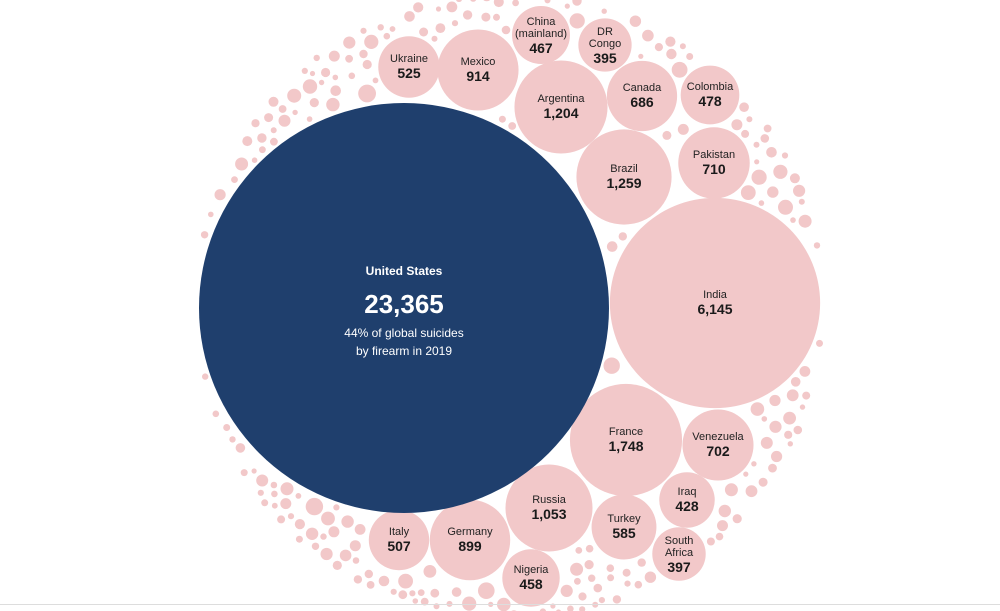 Image resolution: width=1000 pixels, height=611 pixels. Describe the element at coordinates (605, 45) in the screenshot. I see `bubble-dr-congo` at that location.